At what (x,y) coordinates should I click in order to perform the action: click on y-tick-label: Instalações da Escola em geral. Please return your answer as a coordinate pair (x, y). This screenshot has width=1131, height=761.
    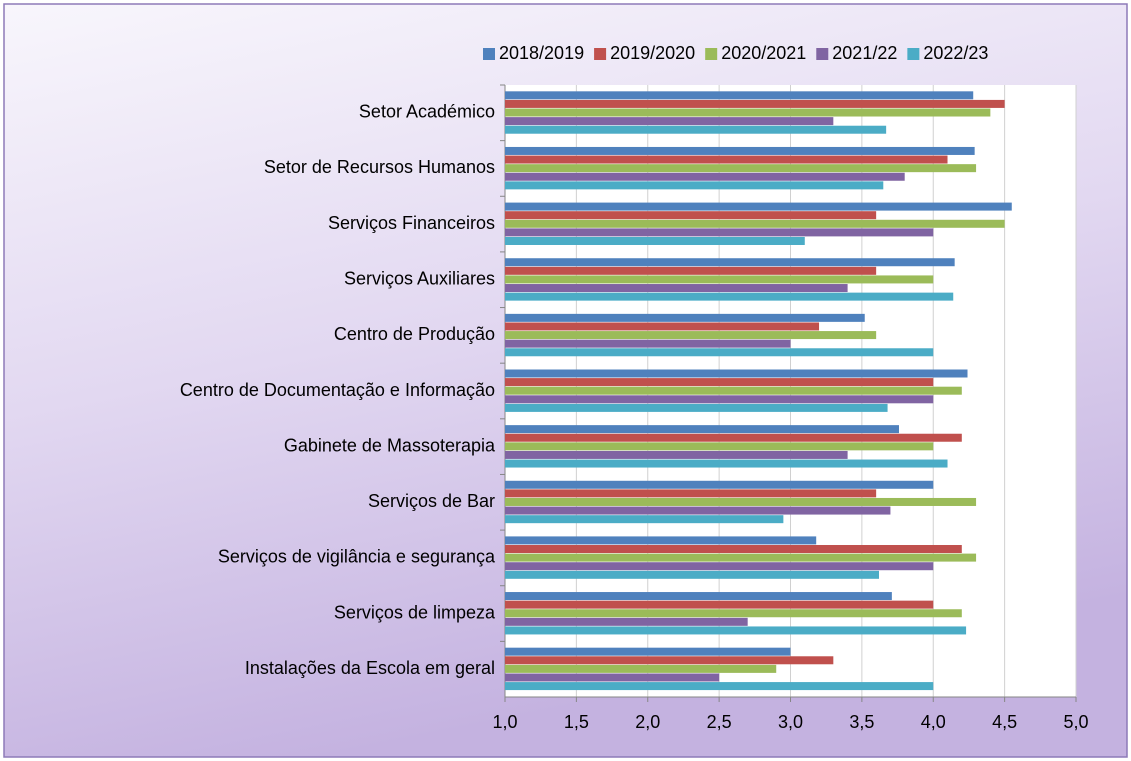
    Looking at the image, I should click on (370, 668).